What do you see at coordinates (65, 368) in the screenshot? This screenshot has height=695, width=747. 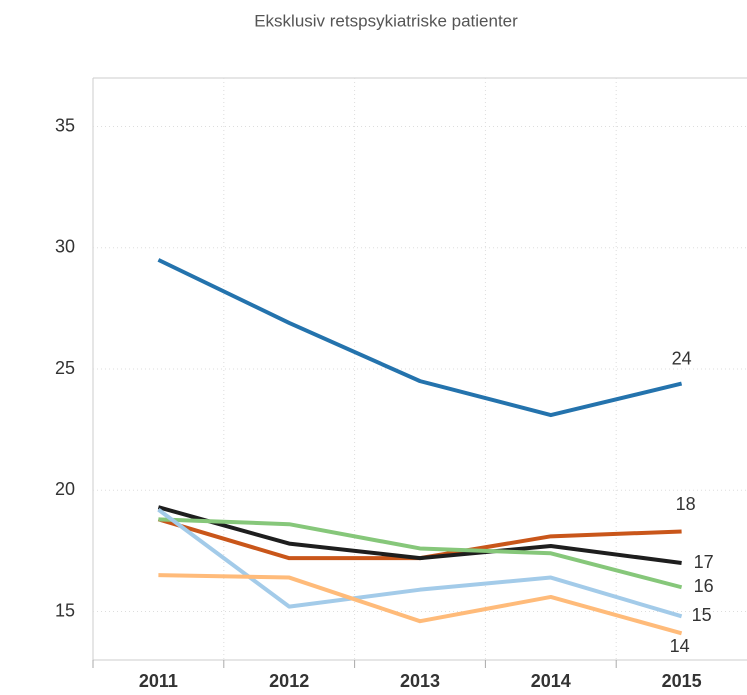 I see `y-tick-label: 25` at bounding box center [65, 368].